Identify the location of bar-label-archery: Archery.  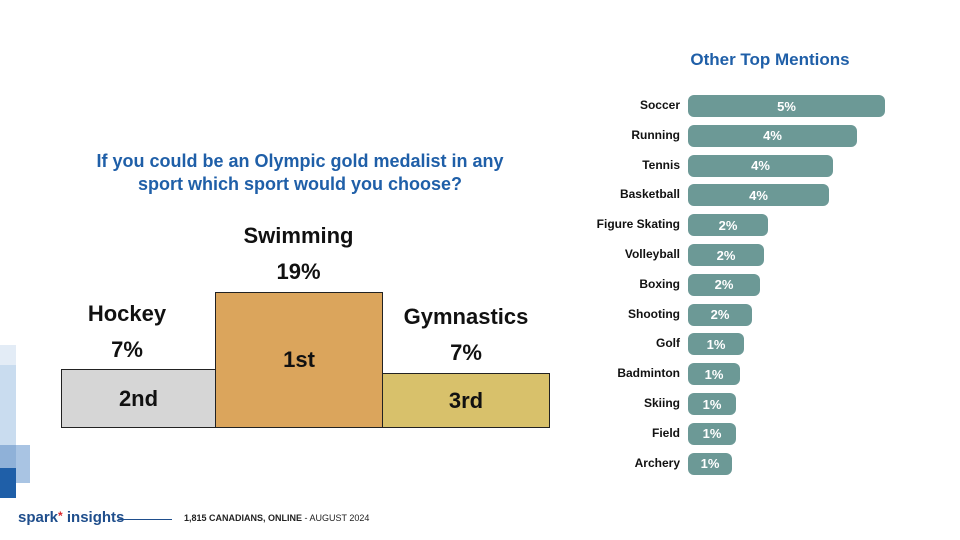
(657, 462).